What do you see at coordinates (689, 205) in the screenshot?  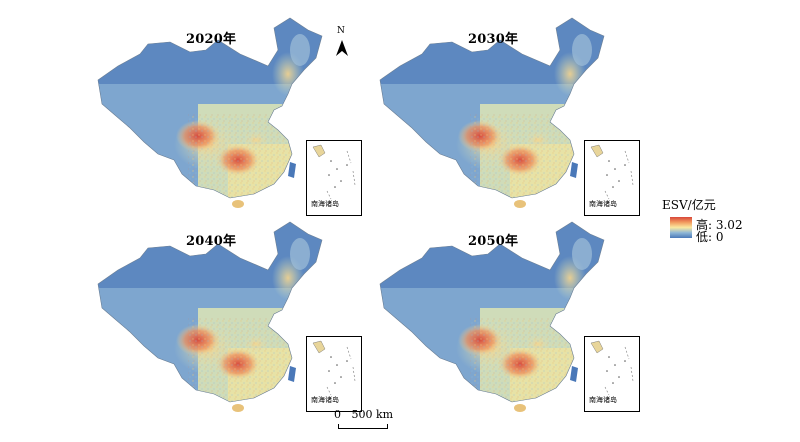 I see `legend-title: ESV/亿元` at bounding box center [689, 205].